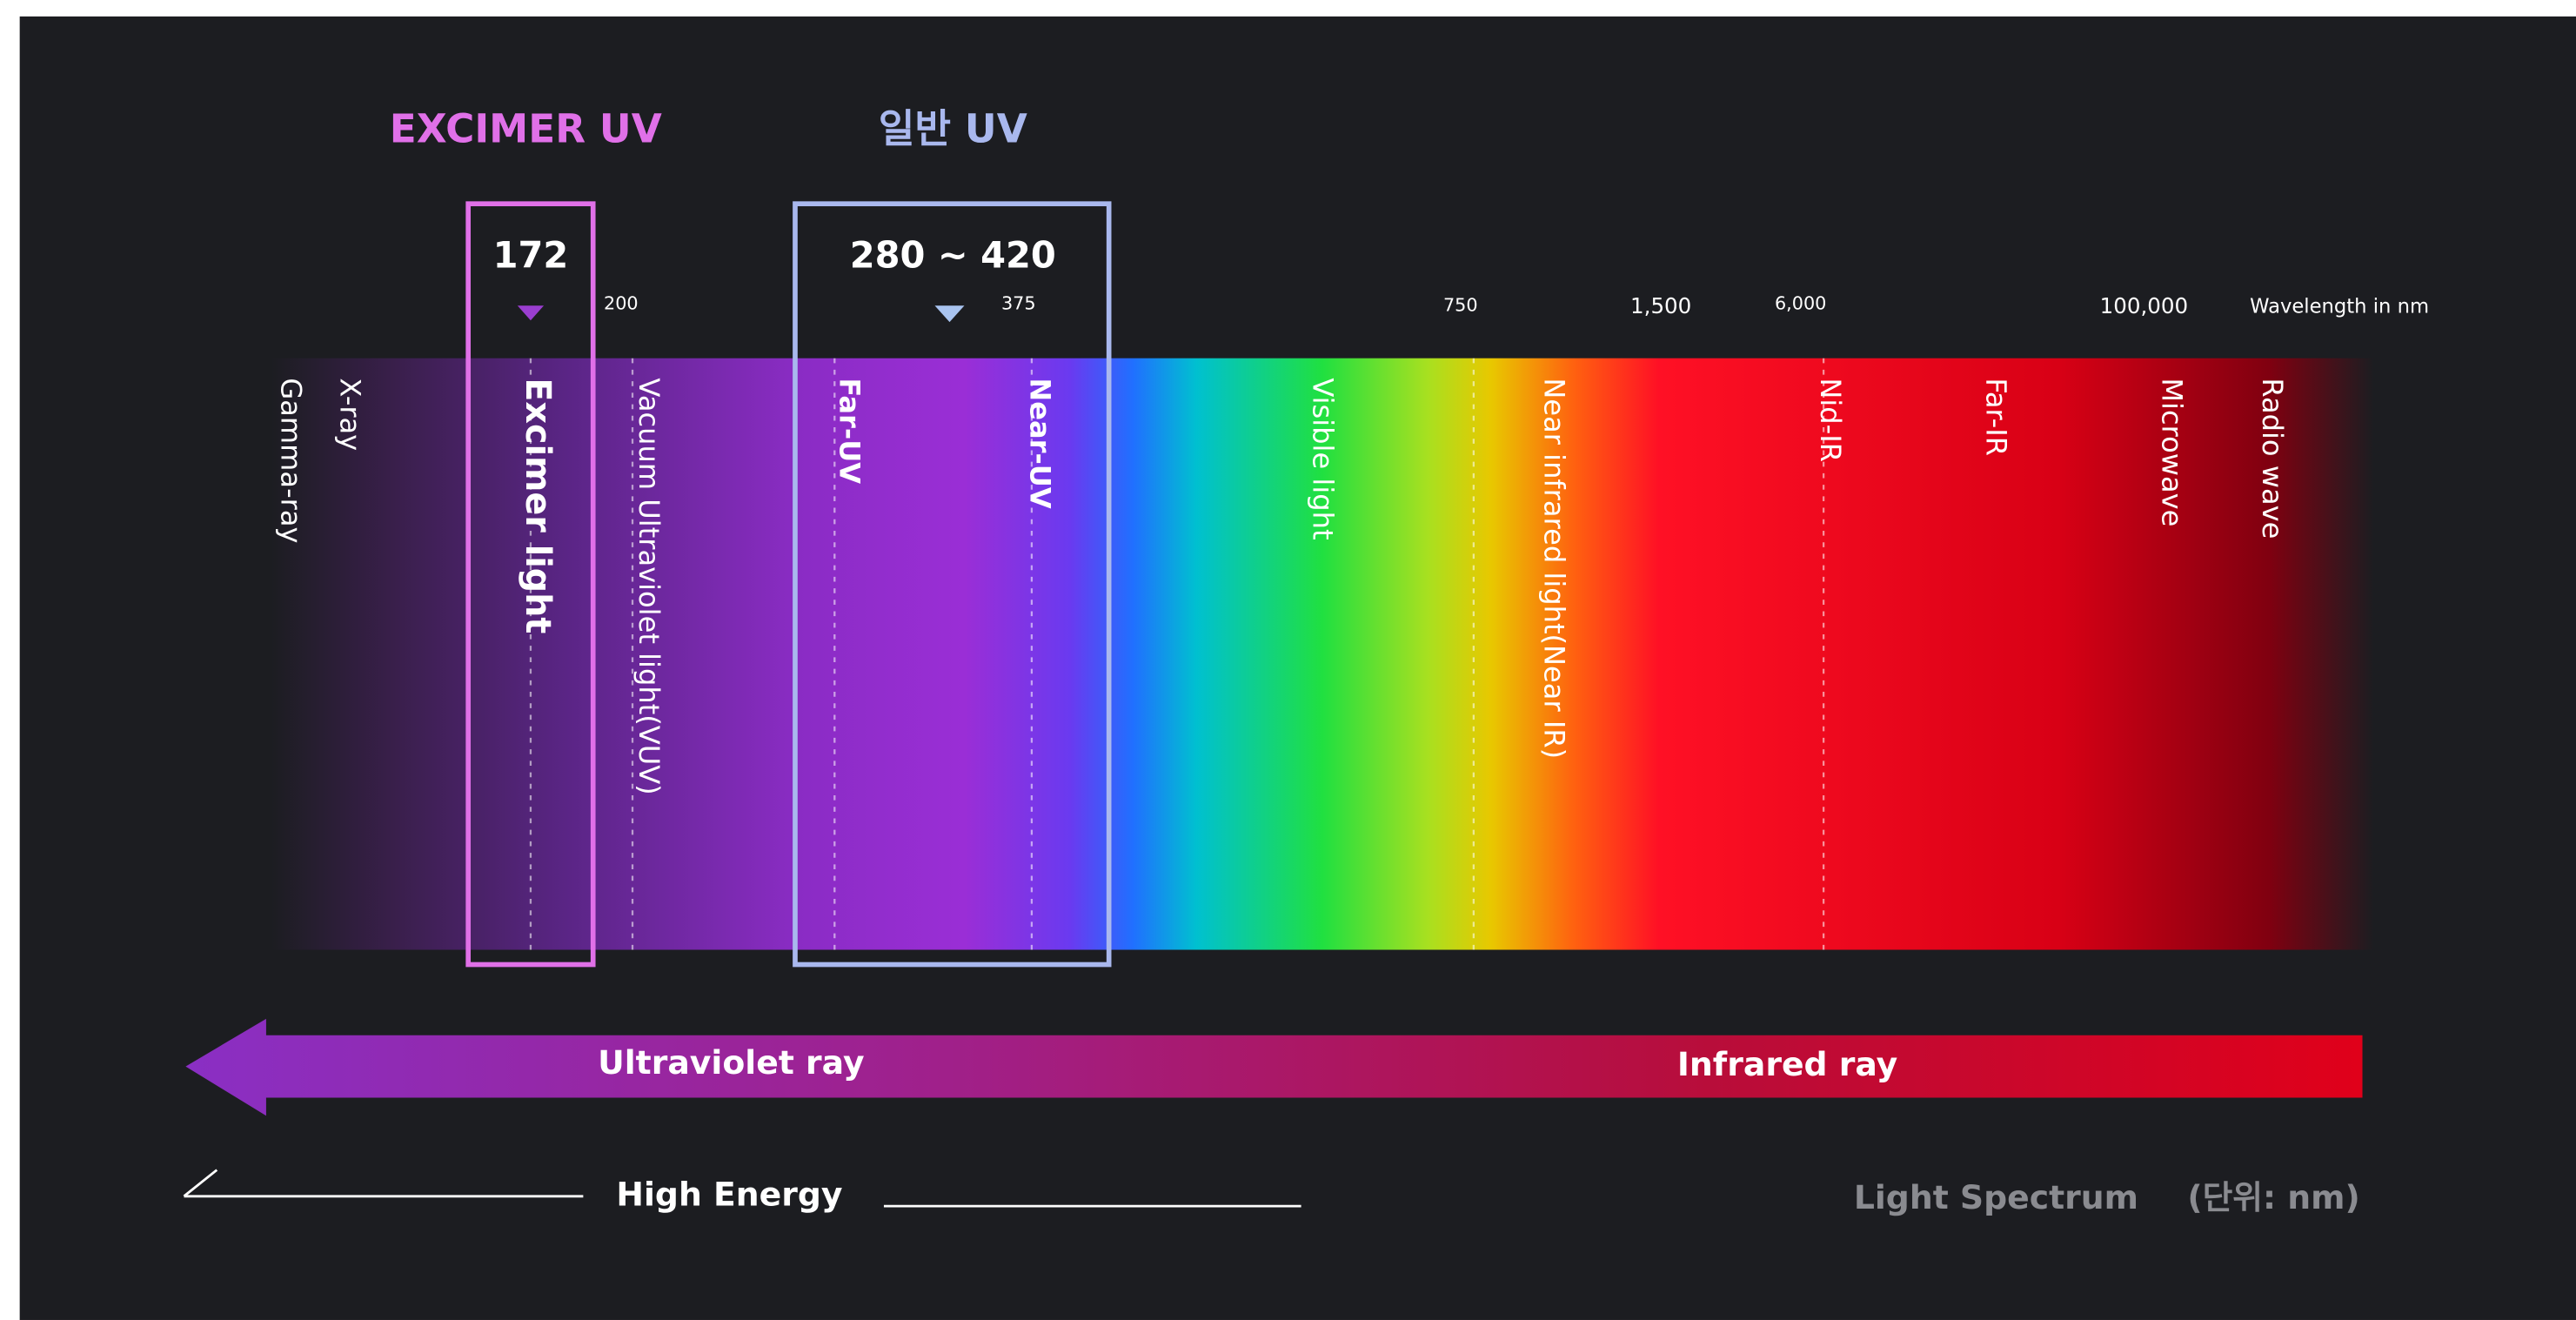 The image size is (2576, 1320). What do you see at coordinates (953, 255) in the screenshot?
I see `highlight-range: 280 ~ 420` at bounding box center [953, 255].